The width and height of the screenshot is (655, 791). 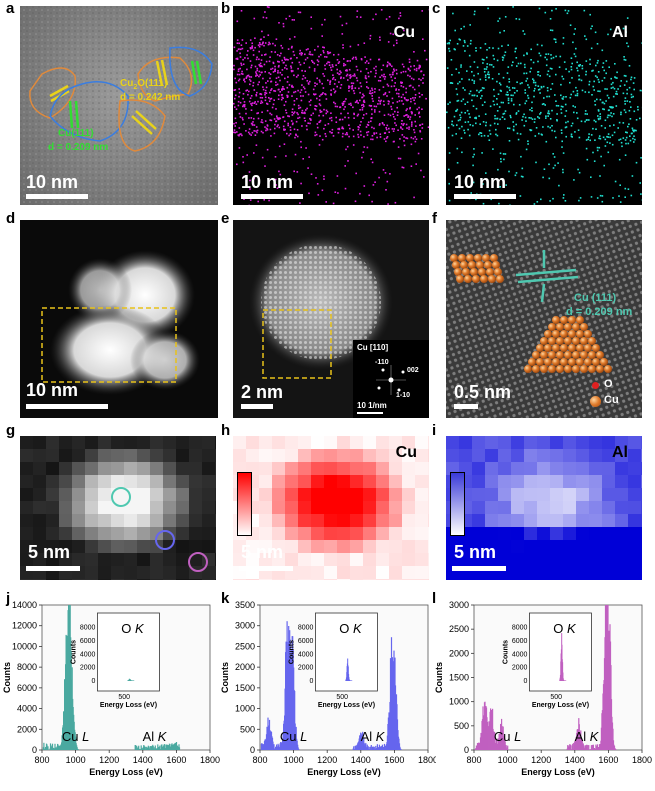 I want to click on scale-label-h: 5 nm, so click(x=262, y=552).